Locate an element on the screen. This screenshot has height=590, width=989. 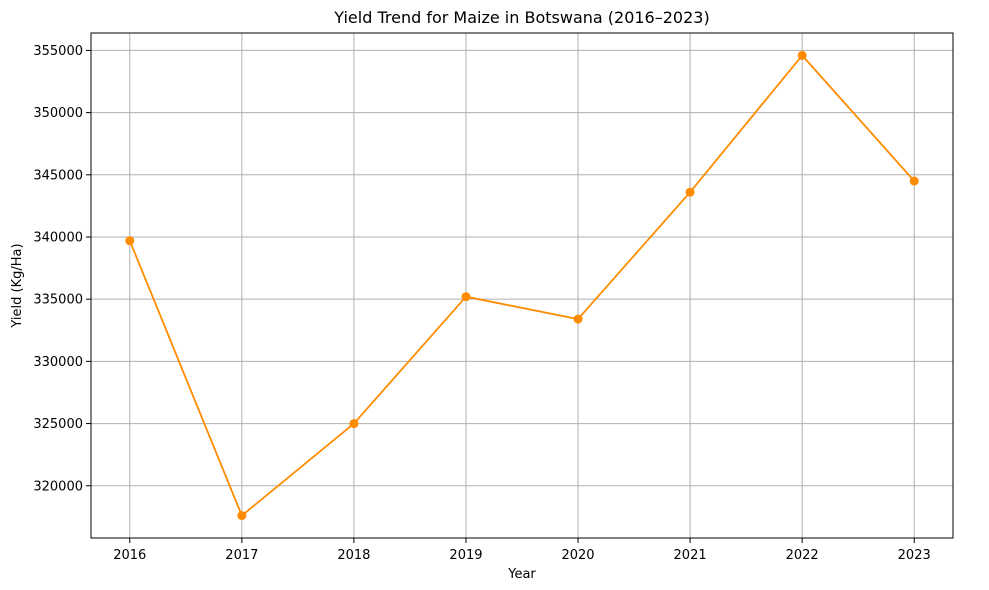
y-tick-label: 335000 is located at coordinates (58, 300).